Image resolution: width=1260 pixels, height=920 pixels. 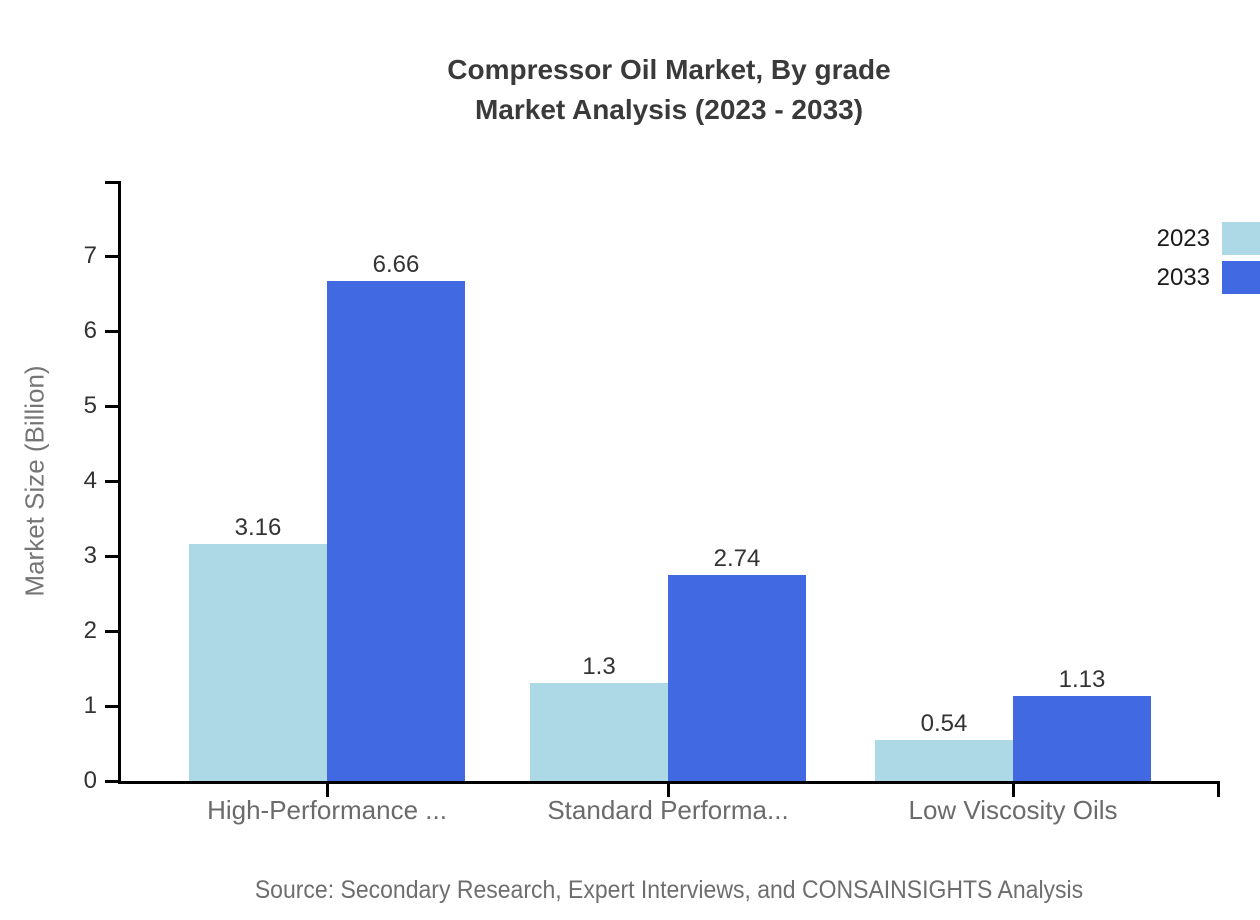 I want to click on bar-value-label: 1.13, so click(x=1082, y=679).